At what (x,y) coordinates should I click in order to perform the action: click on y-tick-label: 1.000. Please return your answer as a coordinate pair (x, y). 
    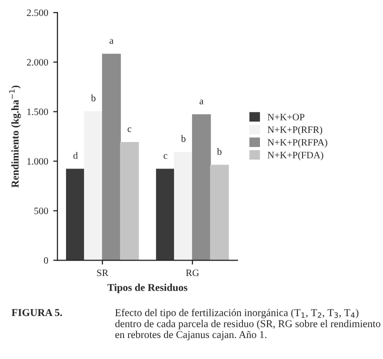
    Looking at the image, I should click on (37, 161).